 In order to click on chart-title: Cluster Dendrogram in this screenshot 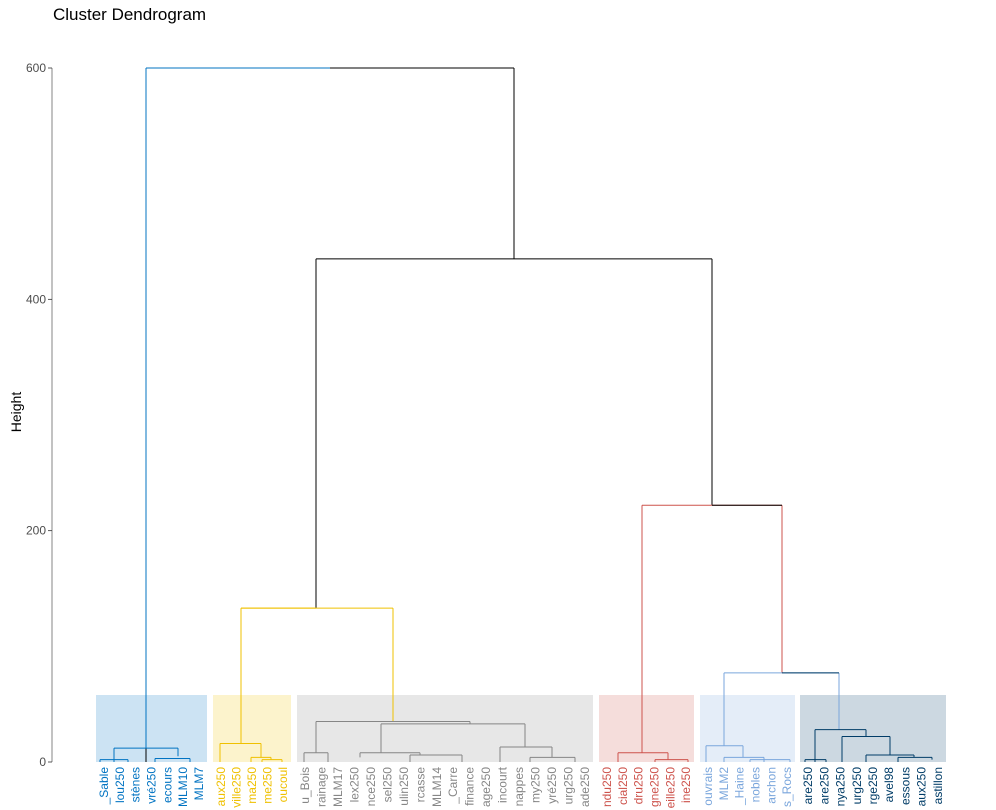, I will do `click(130, 14)`.